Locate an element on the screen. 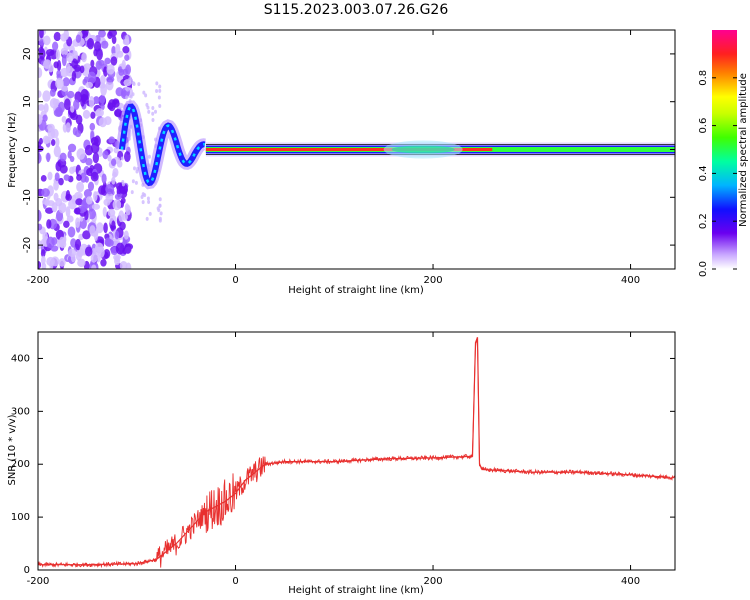  snr-xtick-label: 400 is located at coordinates (630, 581).